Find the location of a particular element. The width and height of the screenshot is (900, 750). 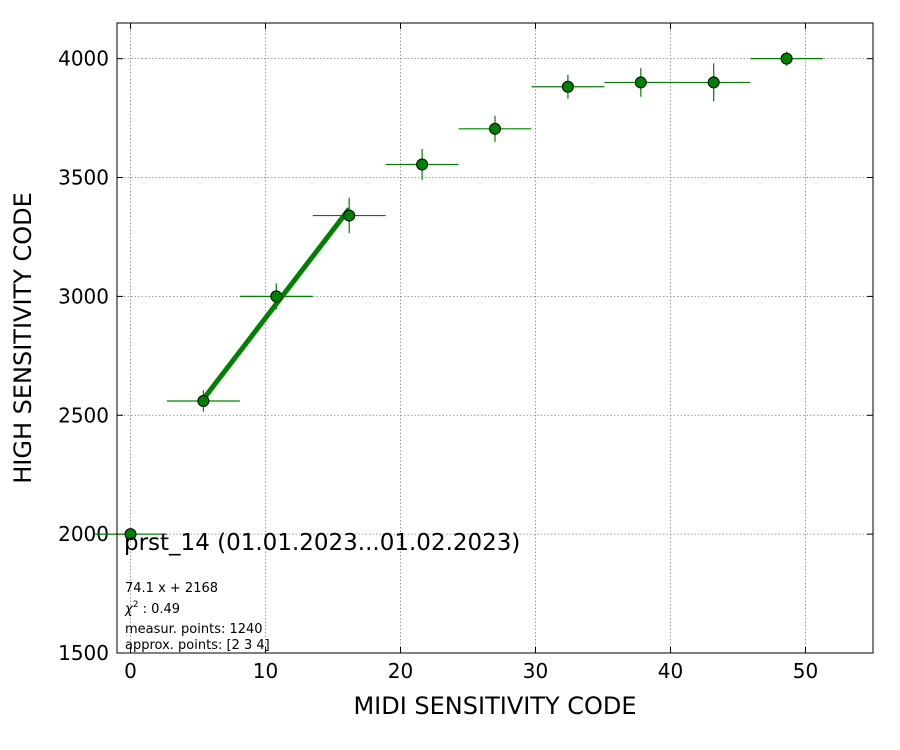

x-tick-label: 40 is located at coordinates (670, 671).